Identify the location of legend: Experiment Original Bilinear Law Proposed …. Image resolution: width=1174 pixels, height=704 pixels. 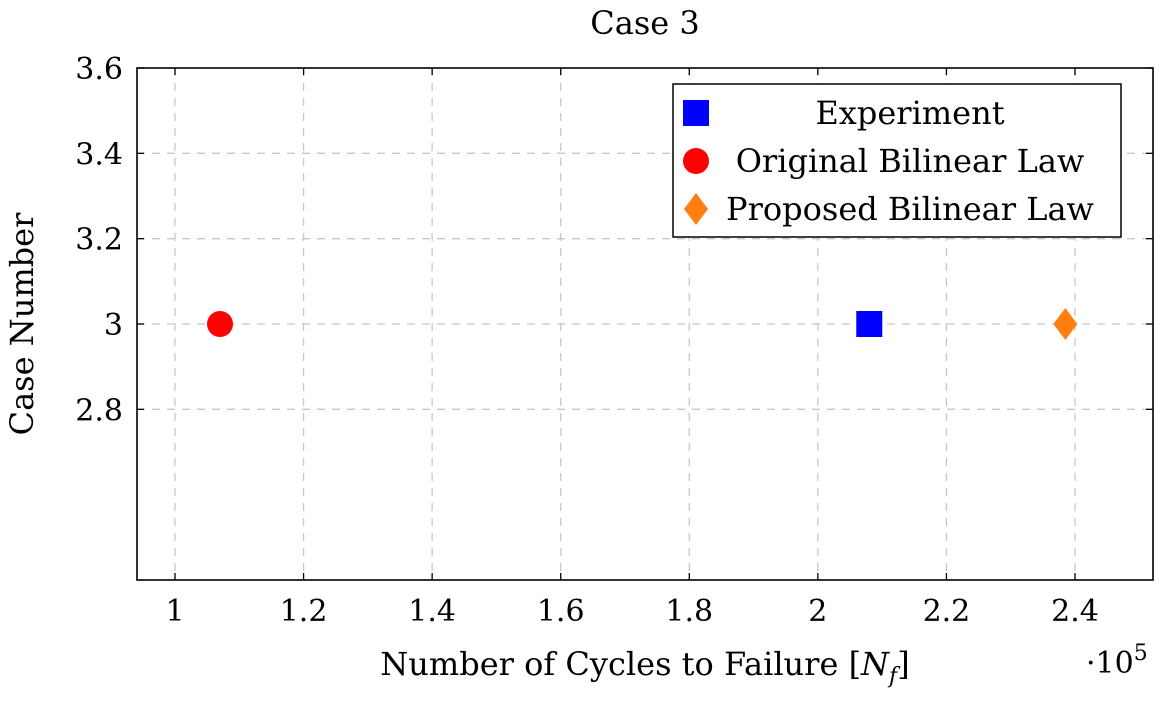
(897, 160).